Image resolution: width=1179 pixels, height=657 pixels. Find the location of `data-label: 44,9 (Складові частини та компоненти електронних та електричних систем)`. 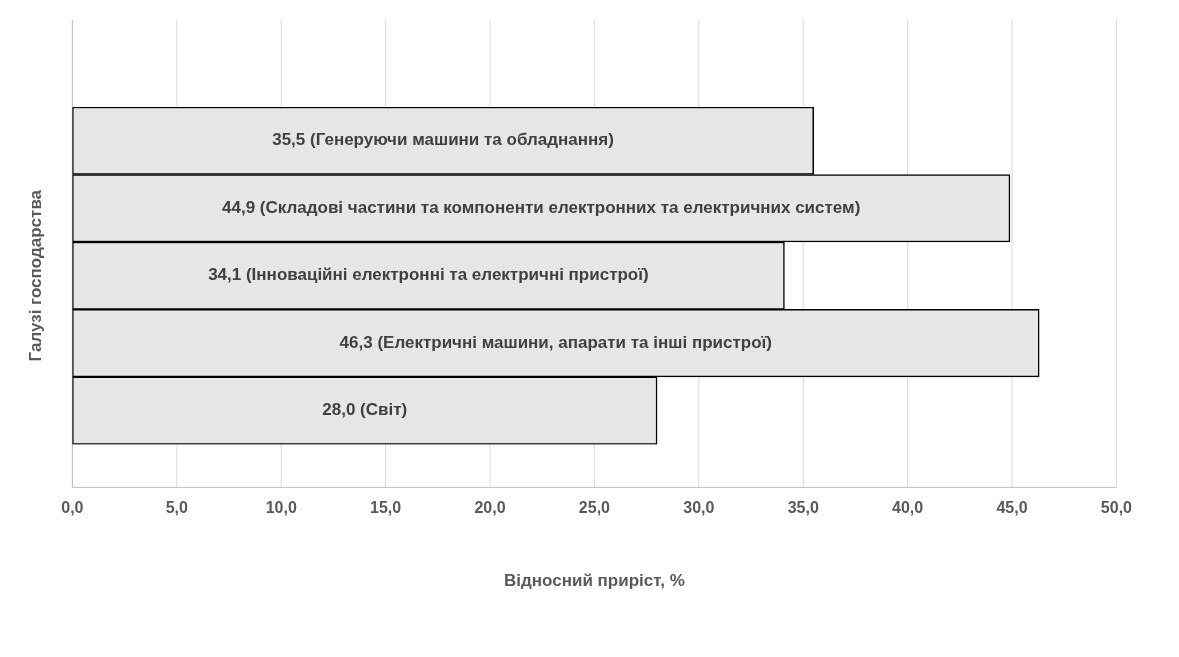

data-label: 44,9 (Складові частини та компоненти електронних та електричних систем) is located at coordinates (541, 207).